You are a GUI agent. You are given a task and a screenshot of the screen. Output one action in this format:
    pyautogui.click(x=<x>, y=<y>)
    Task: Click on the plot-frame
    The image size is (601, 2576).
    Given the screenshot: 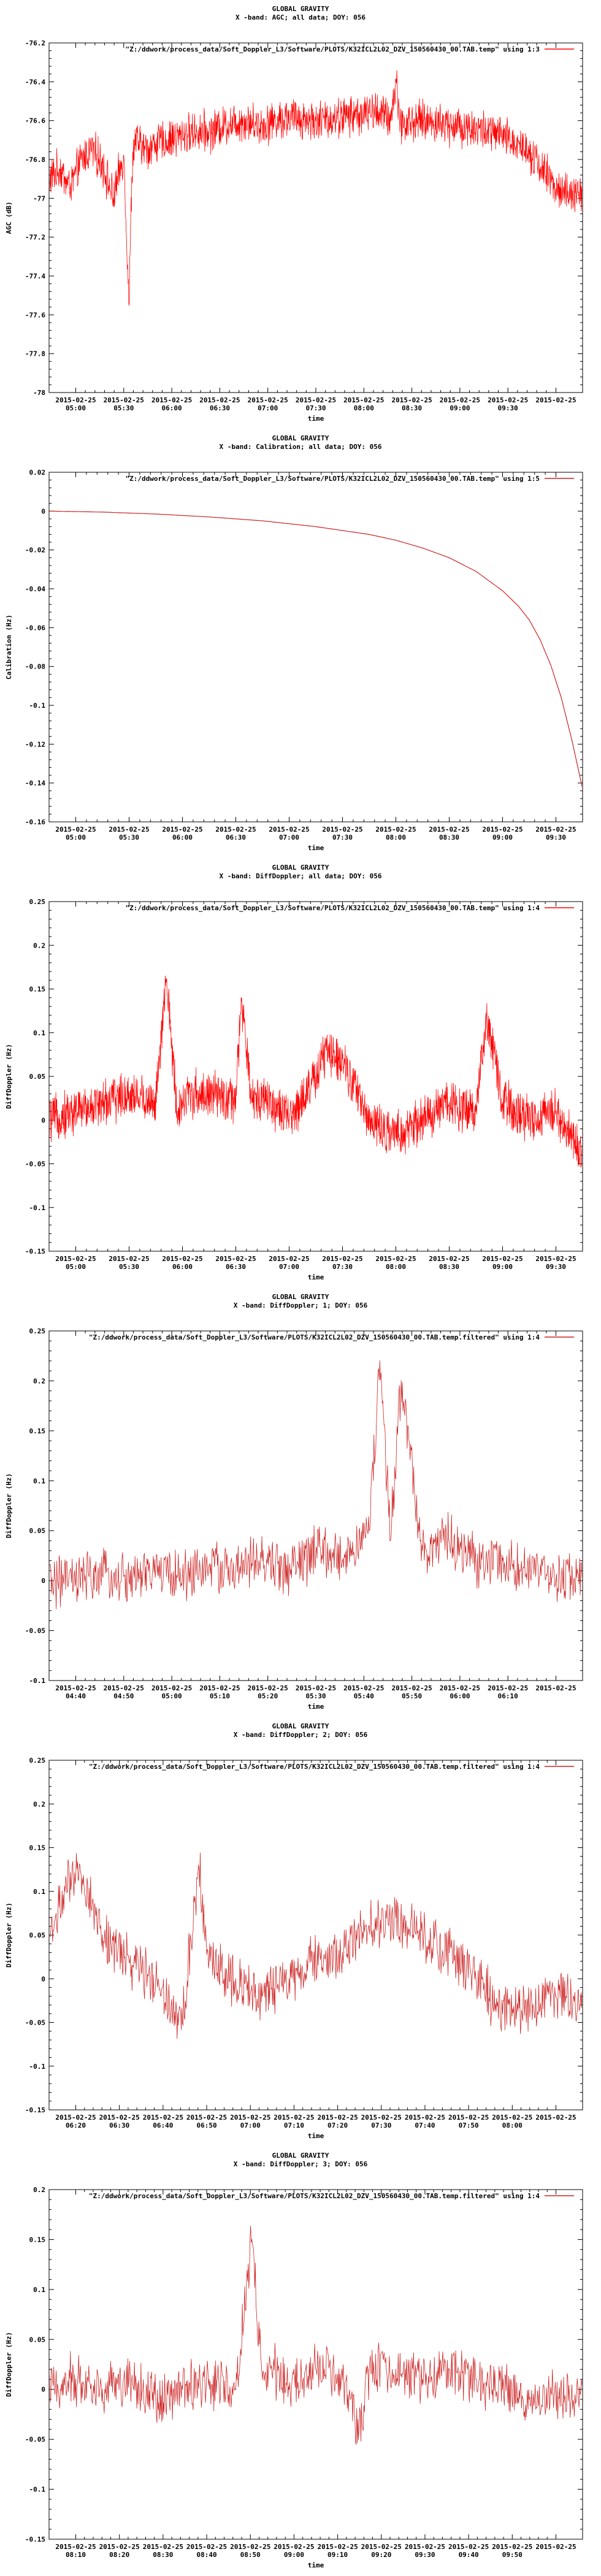 What is the action you would take?
    pyautogui.click(x=316, y=2364)
    